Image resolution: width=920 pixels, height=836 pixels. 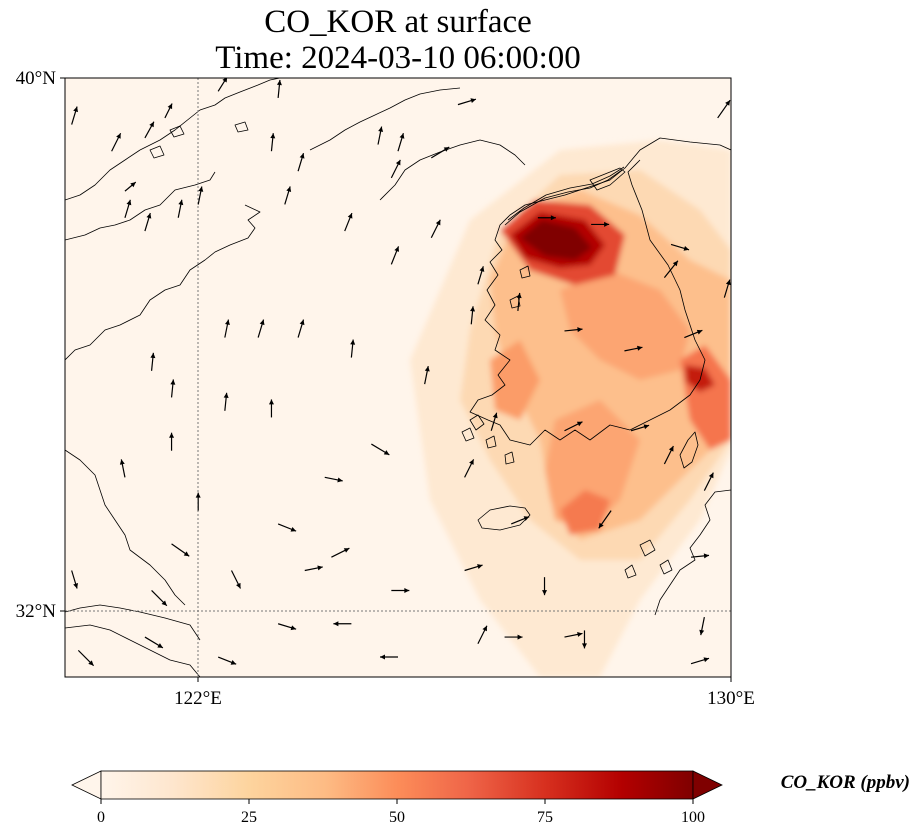 I want to click on plume-southcoast-core, so click(x=585, y=512).